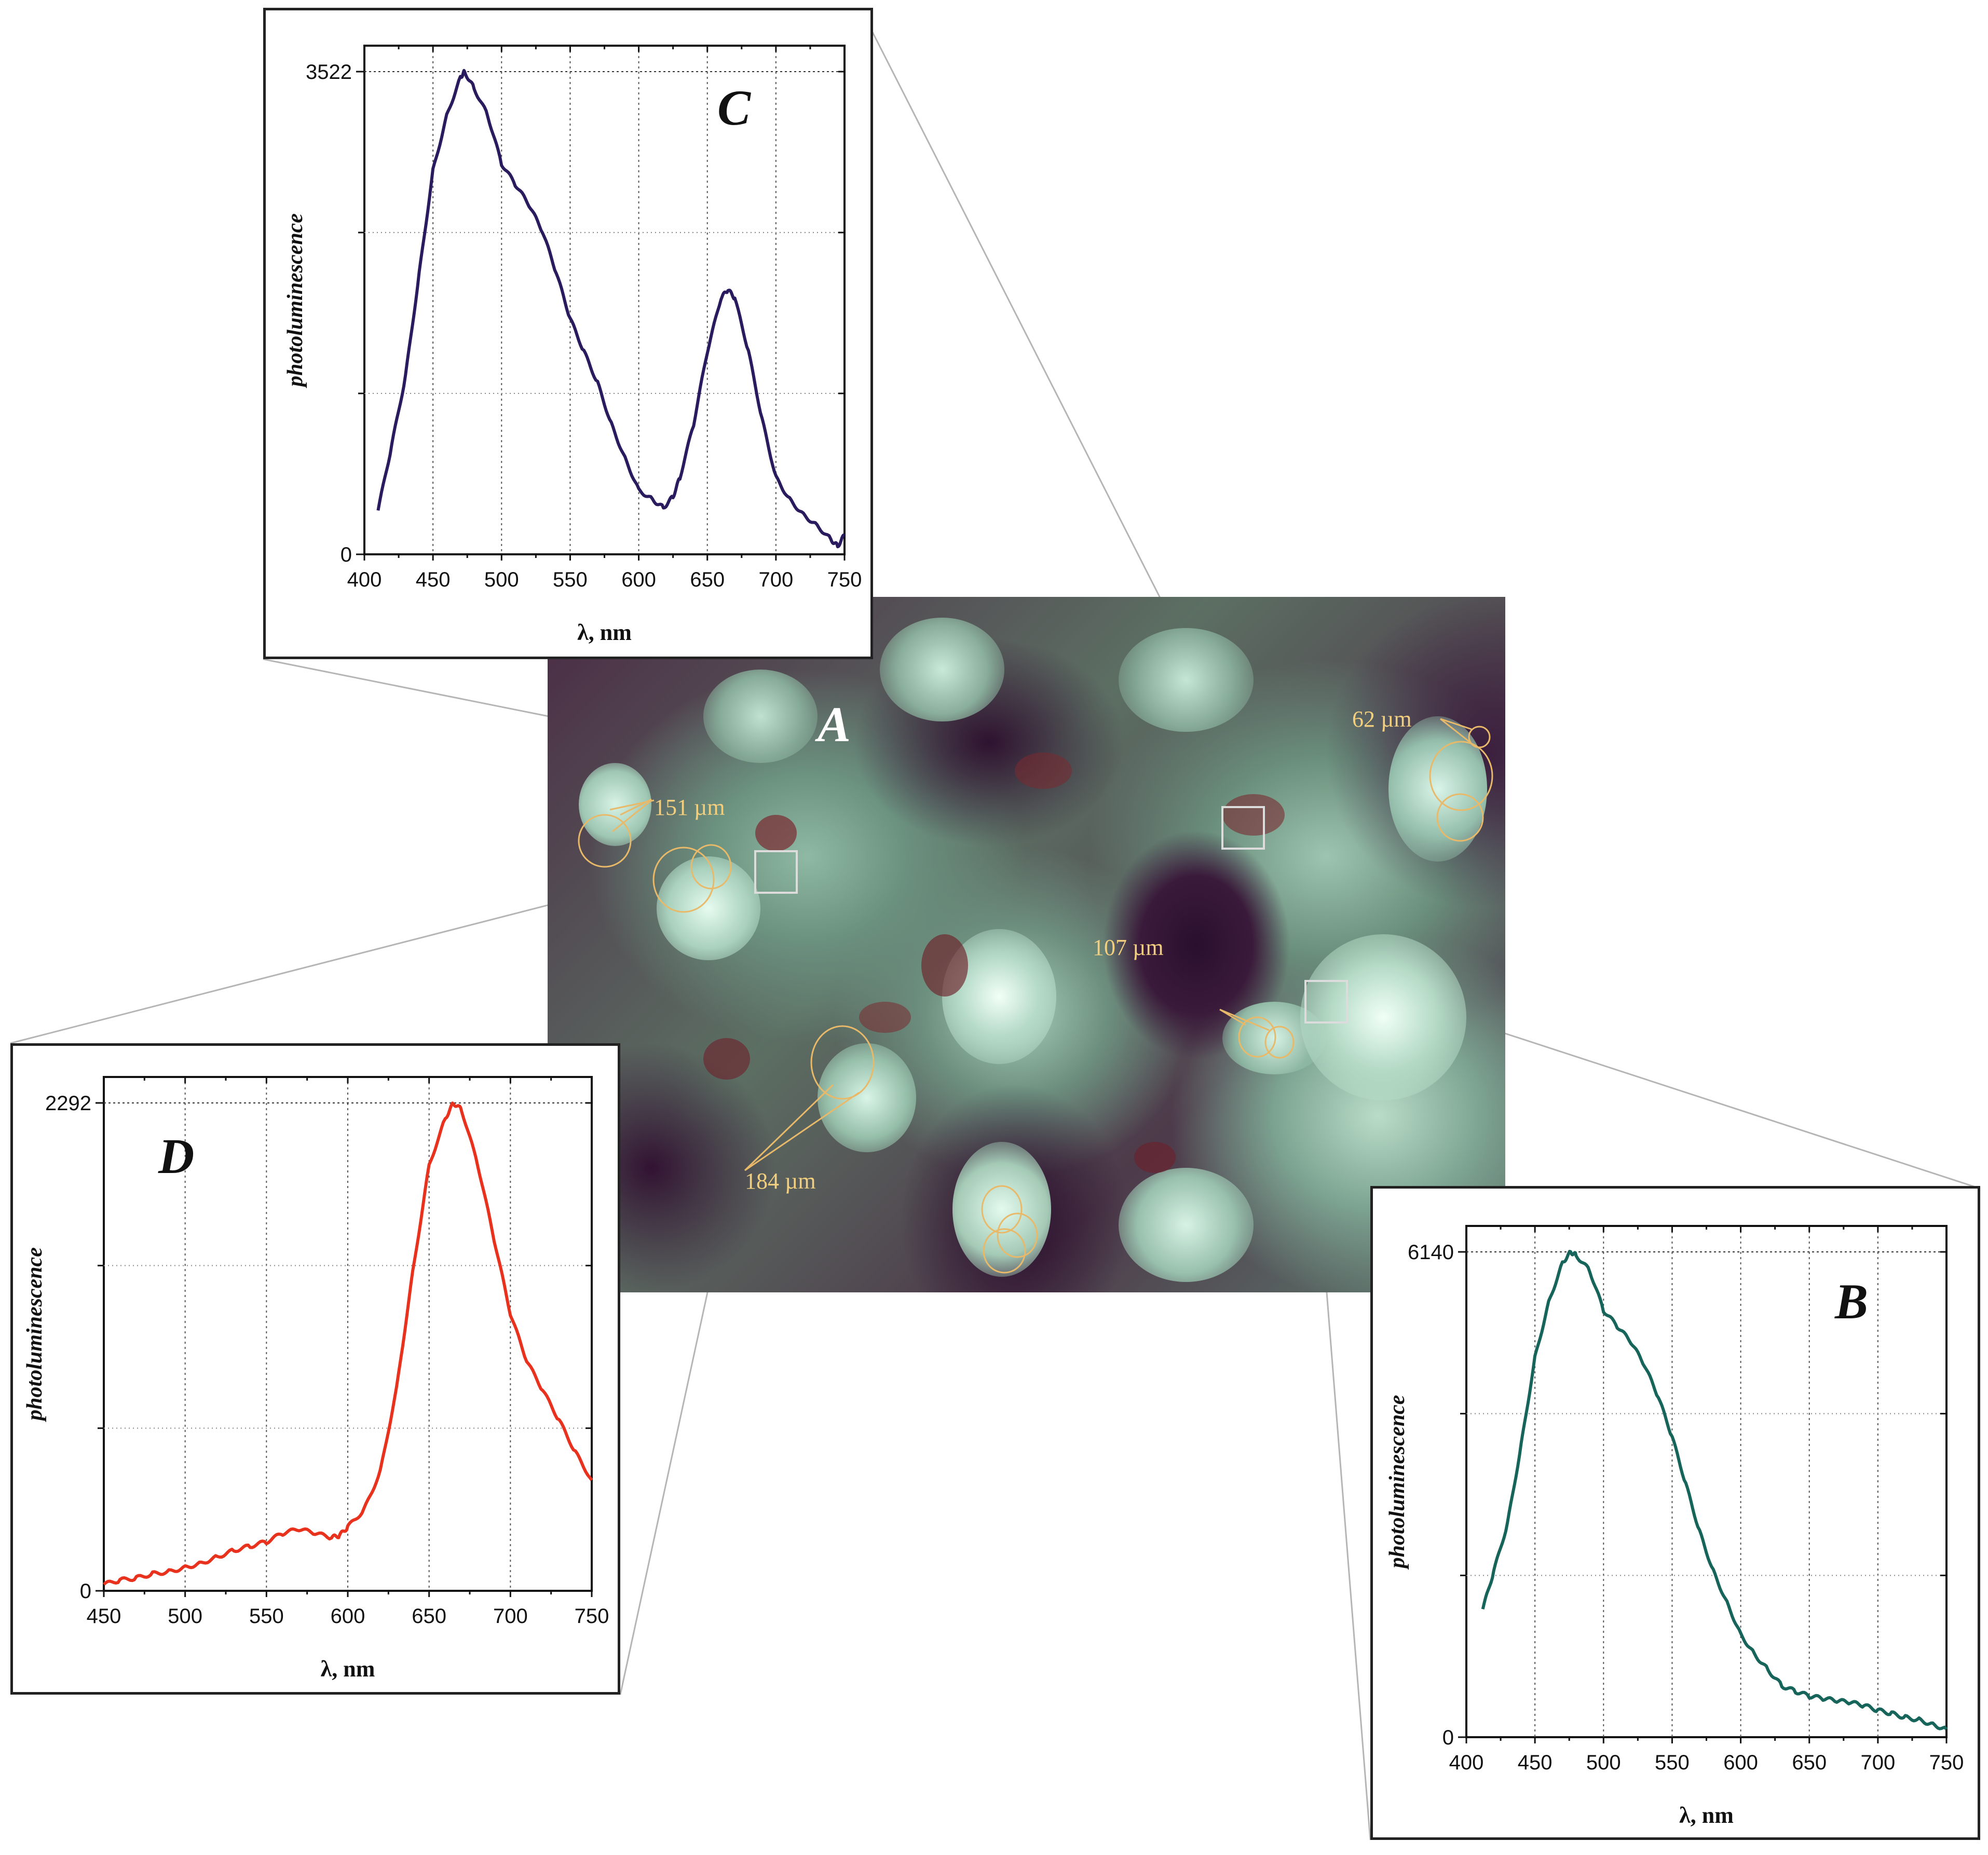  I want to click on y-tick-label: 3522, so click(329, 72).